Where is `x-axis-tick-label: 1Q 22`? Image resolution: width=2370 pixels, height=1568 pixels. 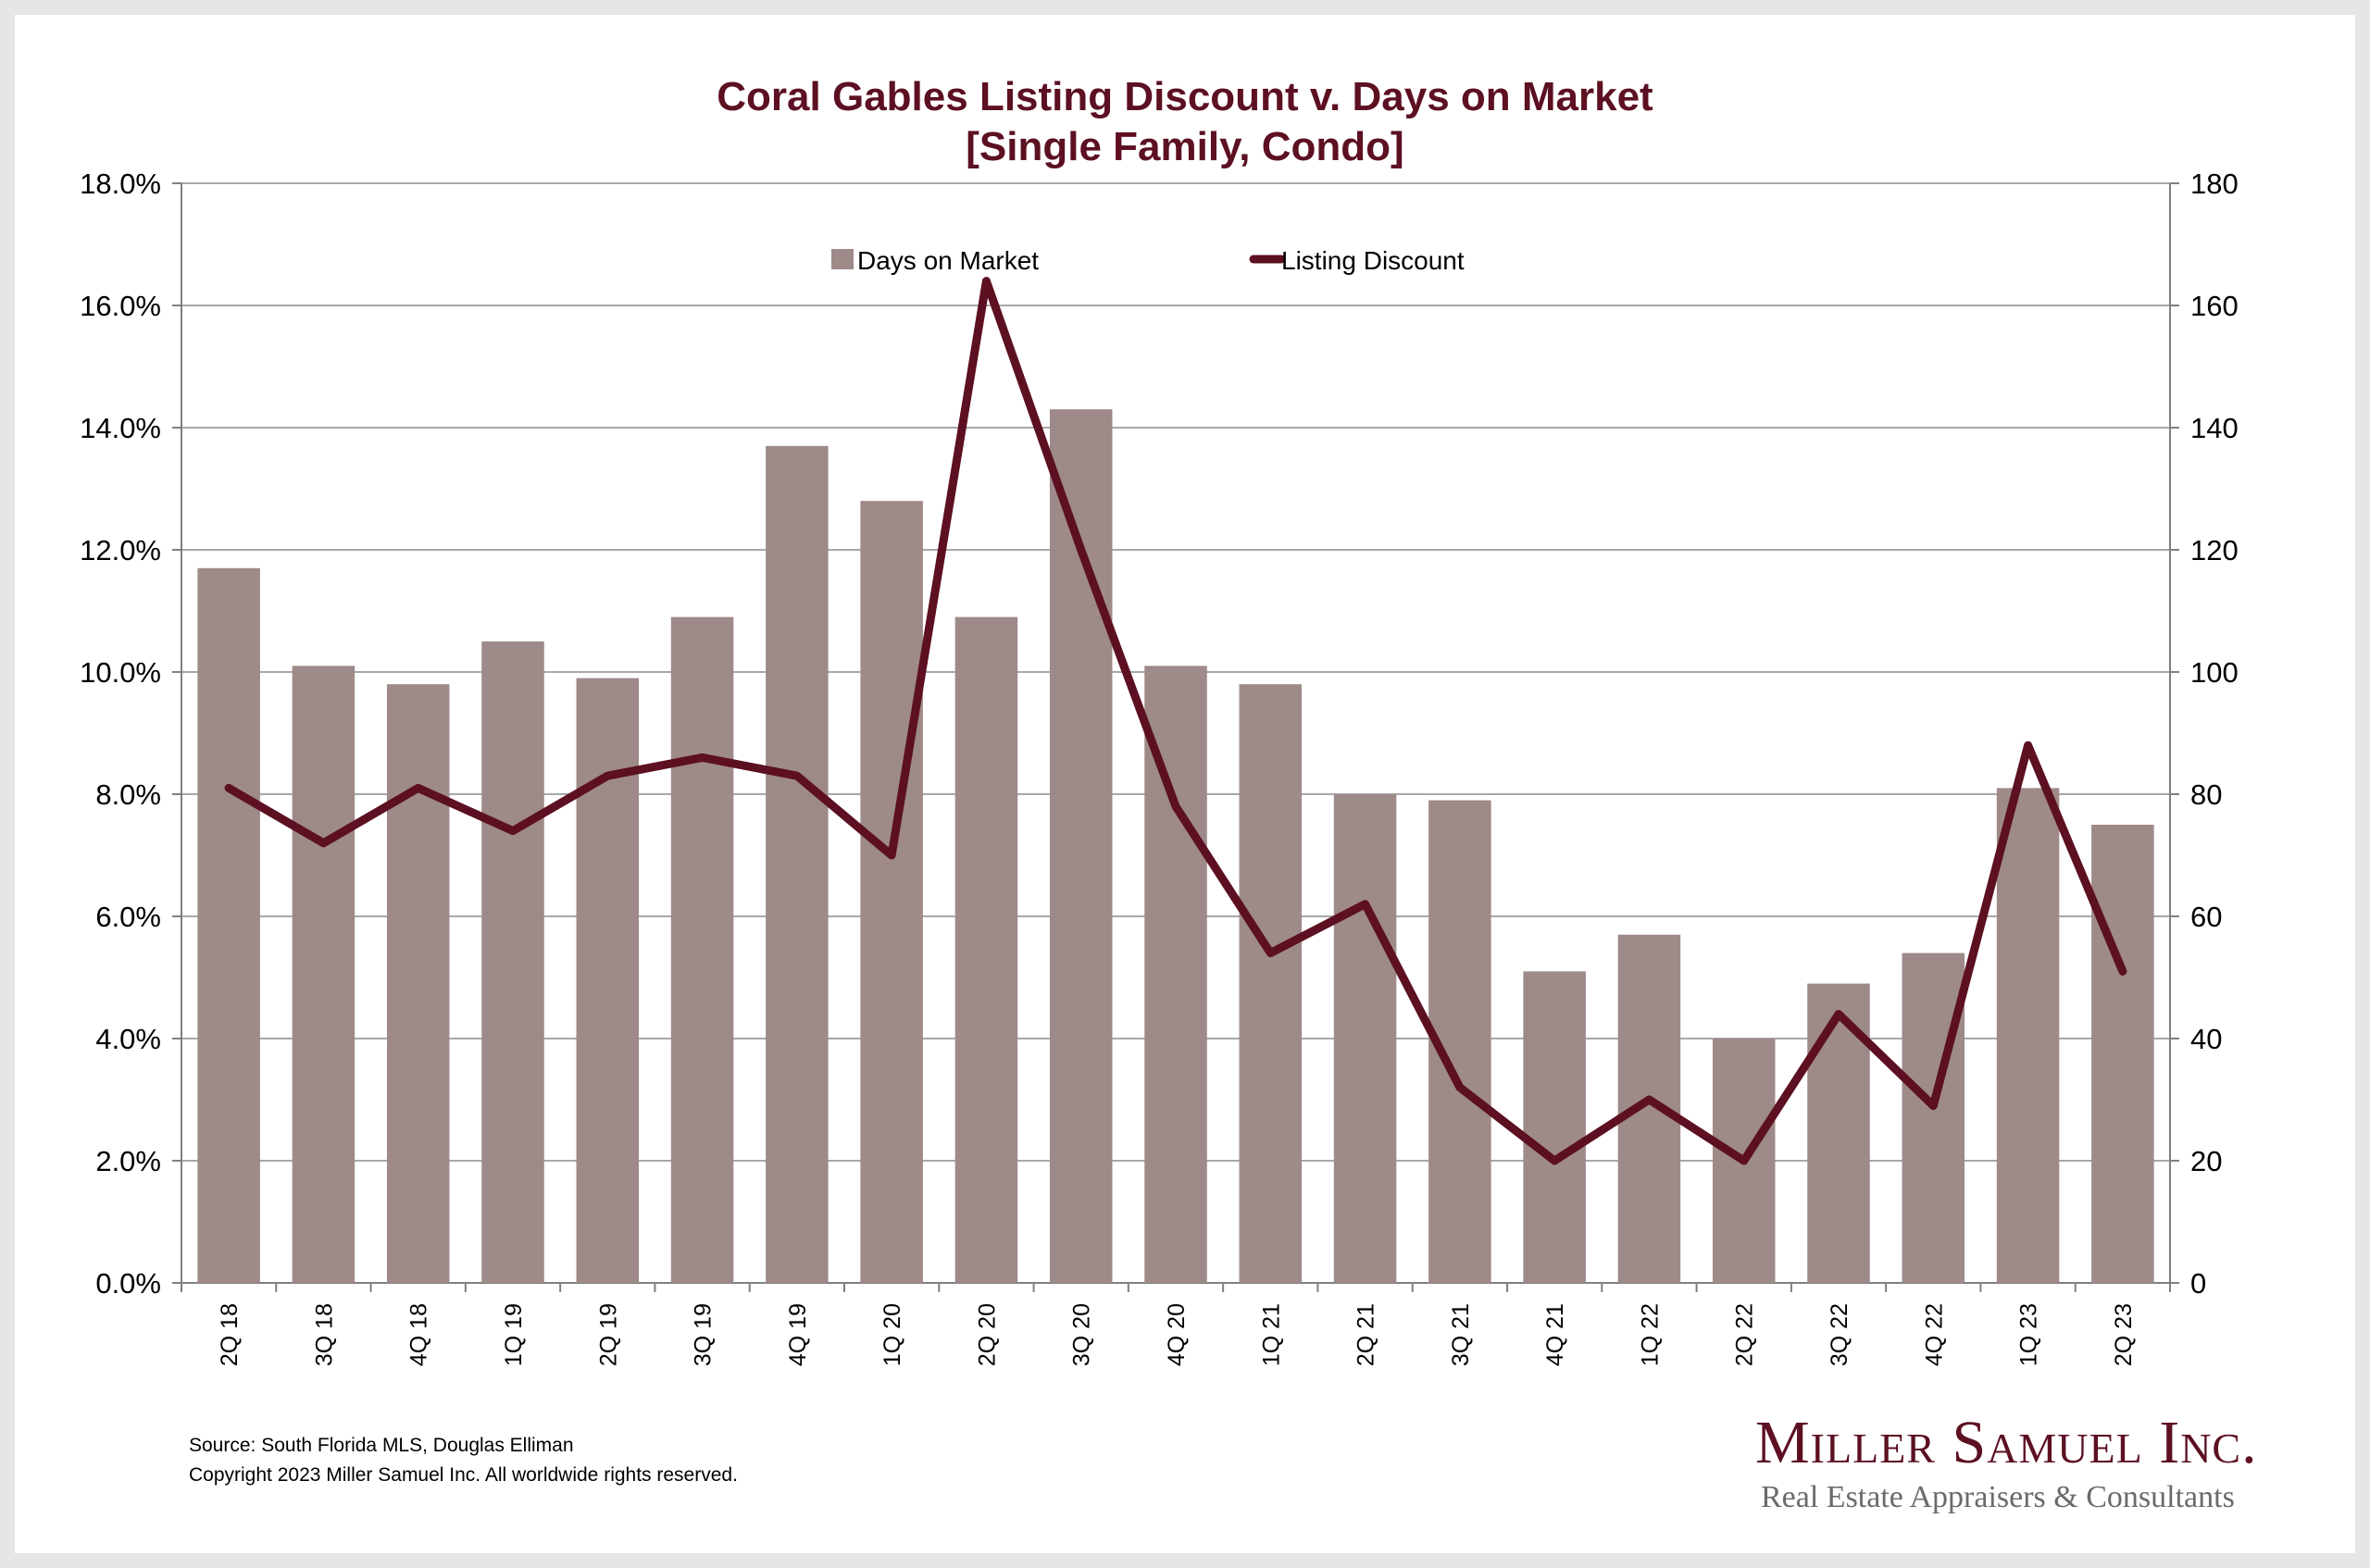
x-axis-tick-label: 1Q 22 is located at coordinates (1650, 1334).